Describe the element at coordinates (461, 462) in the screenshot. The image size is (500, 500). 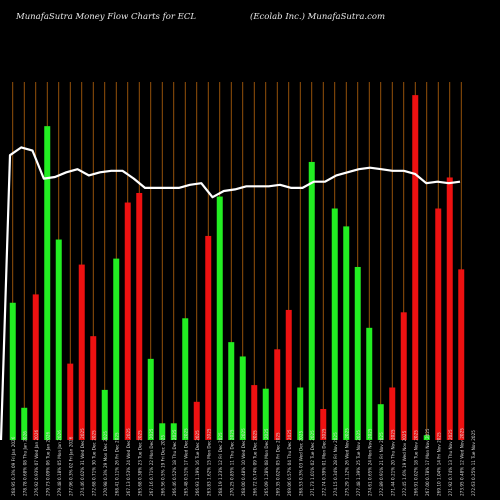
I see `x-tick-label: 273.95 0.48% 12 Wed Nov 2025` at that location.